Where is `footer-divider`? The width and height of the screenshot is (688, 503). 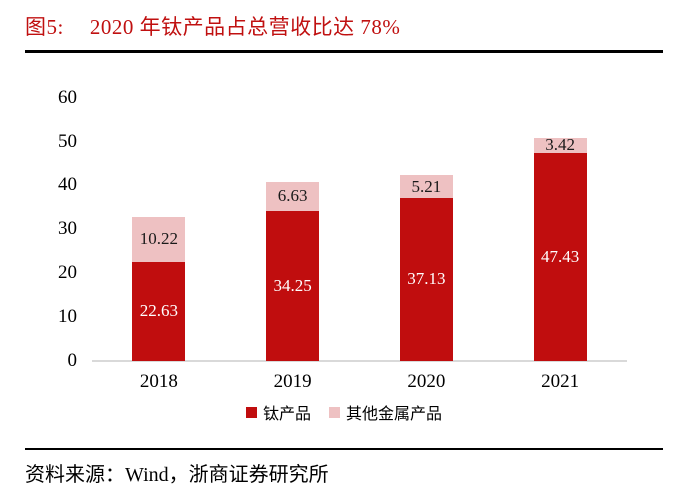 footer-divider is located at coordinates (344, 449).